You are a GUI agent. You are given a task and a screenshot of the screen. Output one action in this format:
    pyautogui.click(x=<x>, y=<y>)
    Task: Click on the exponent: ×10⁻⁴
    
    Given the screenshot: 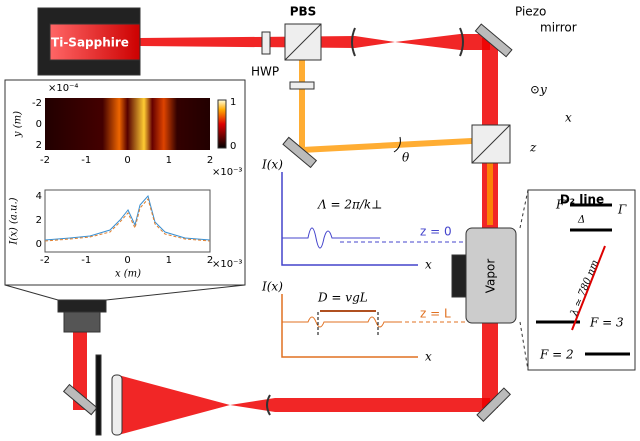 What is the action you would take?
    pyautogui.click(x=63, y=88)
    